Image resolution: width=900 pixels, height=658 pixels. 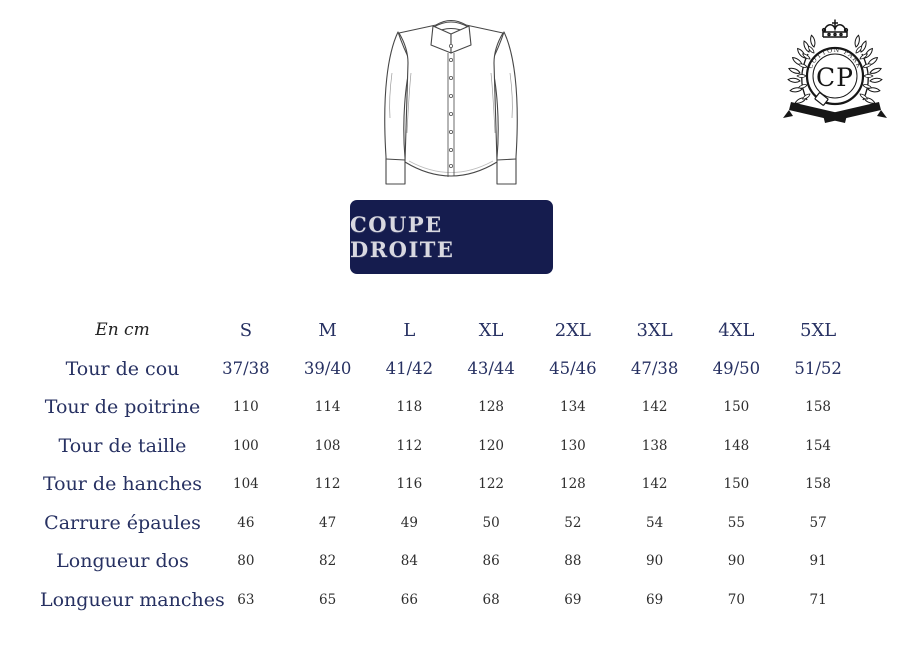 I want to click on size-column-header: 3XL, so click(x=654, y=330).